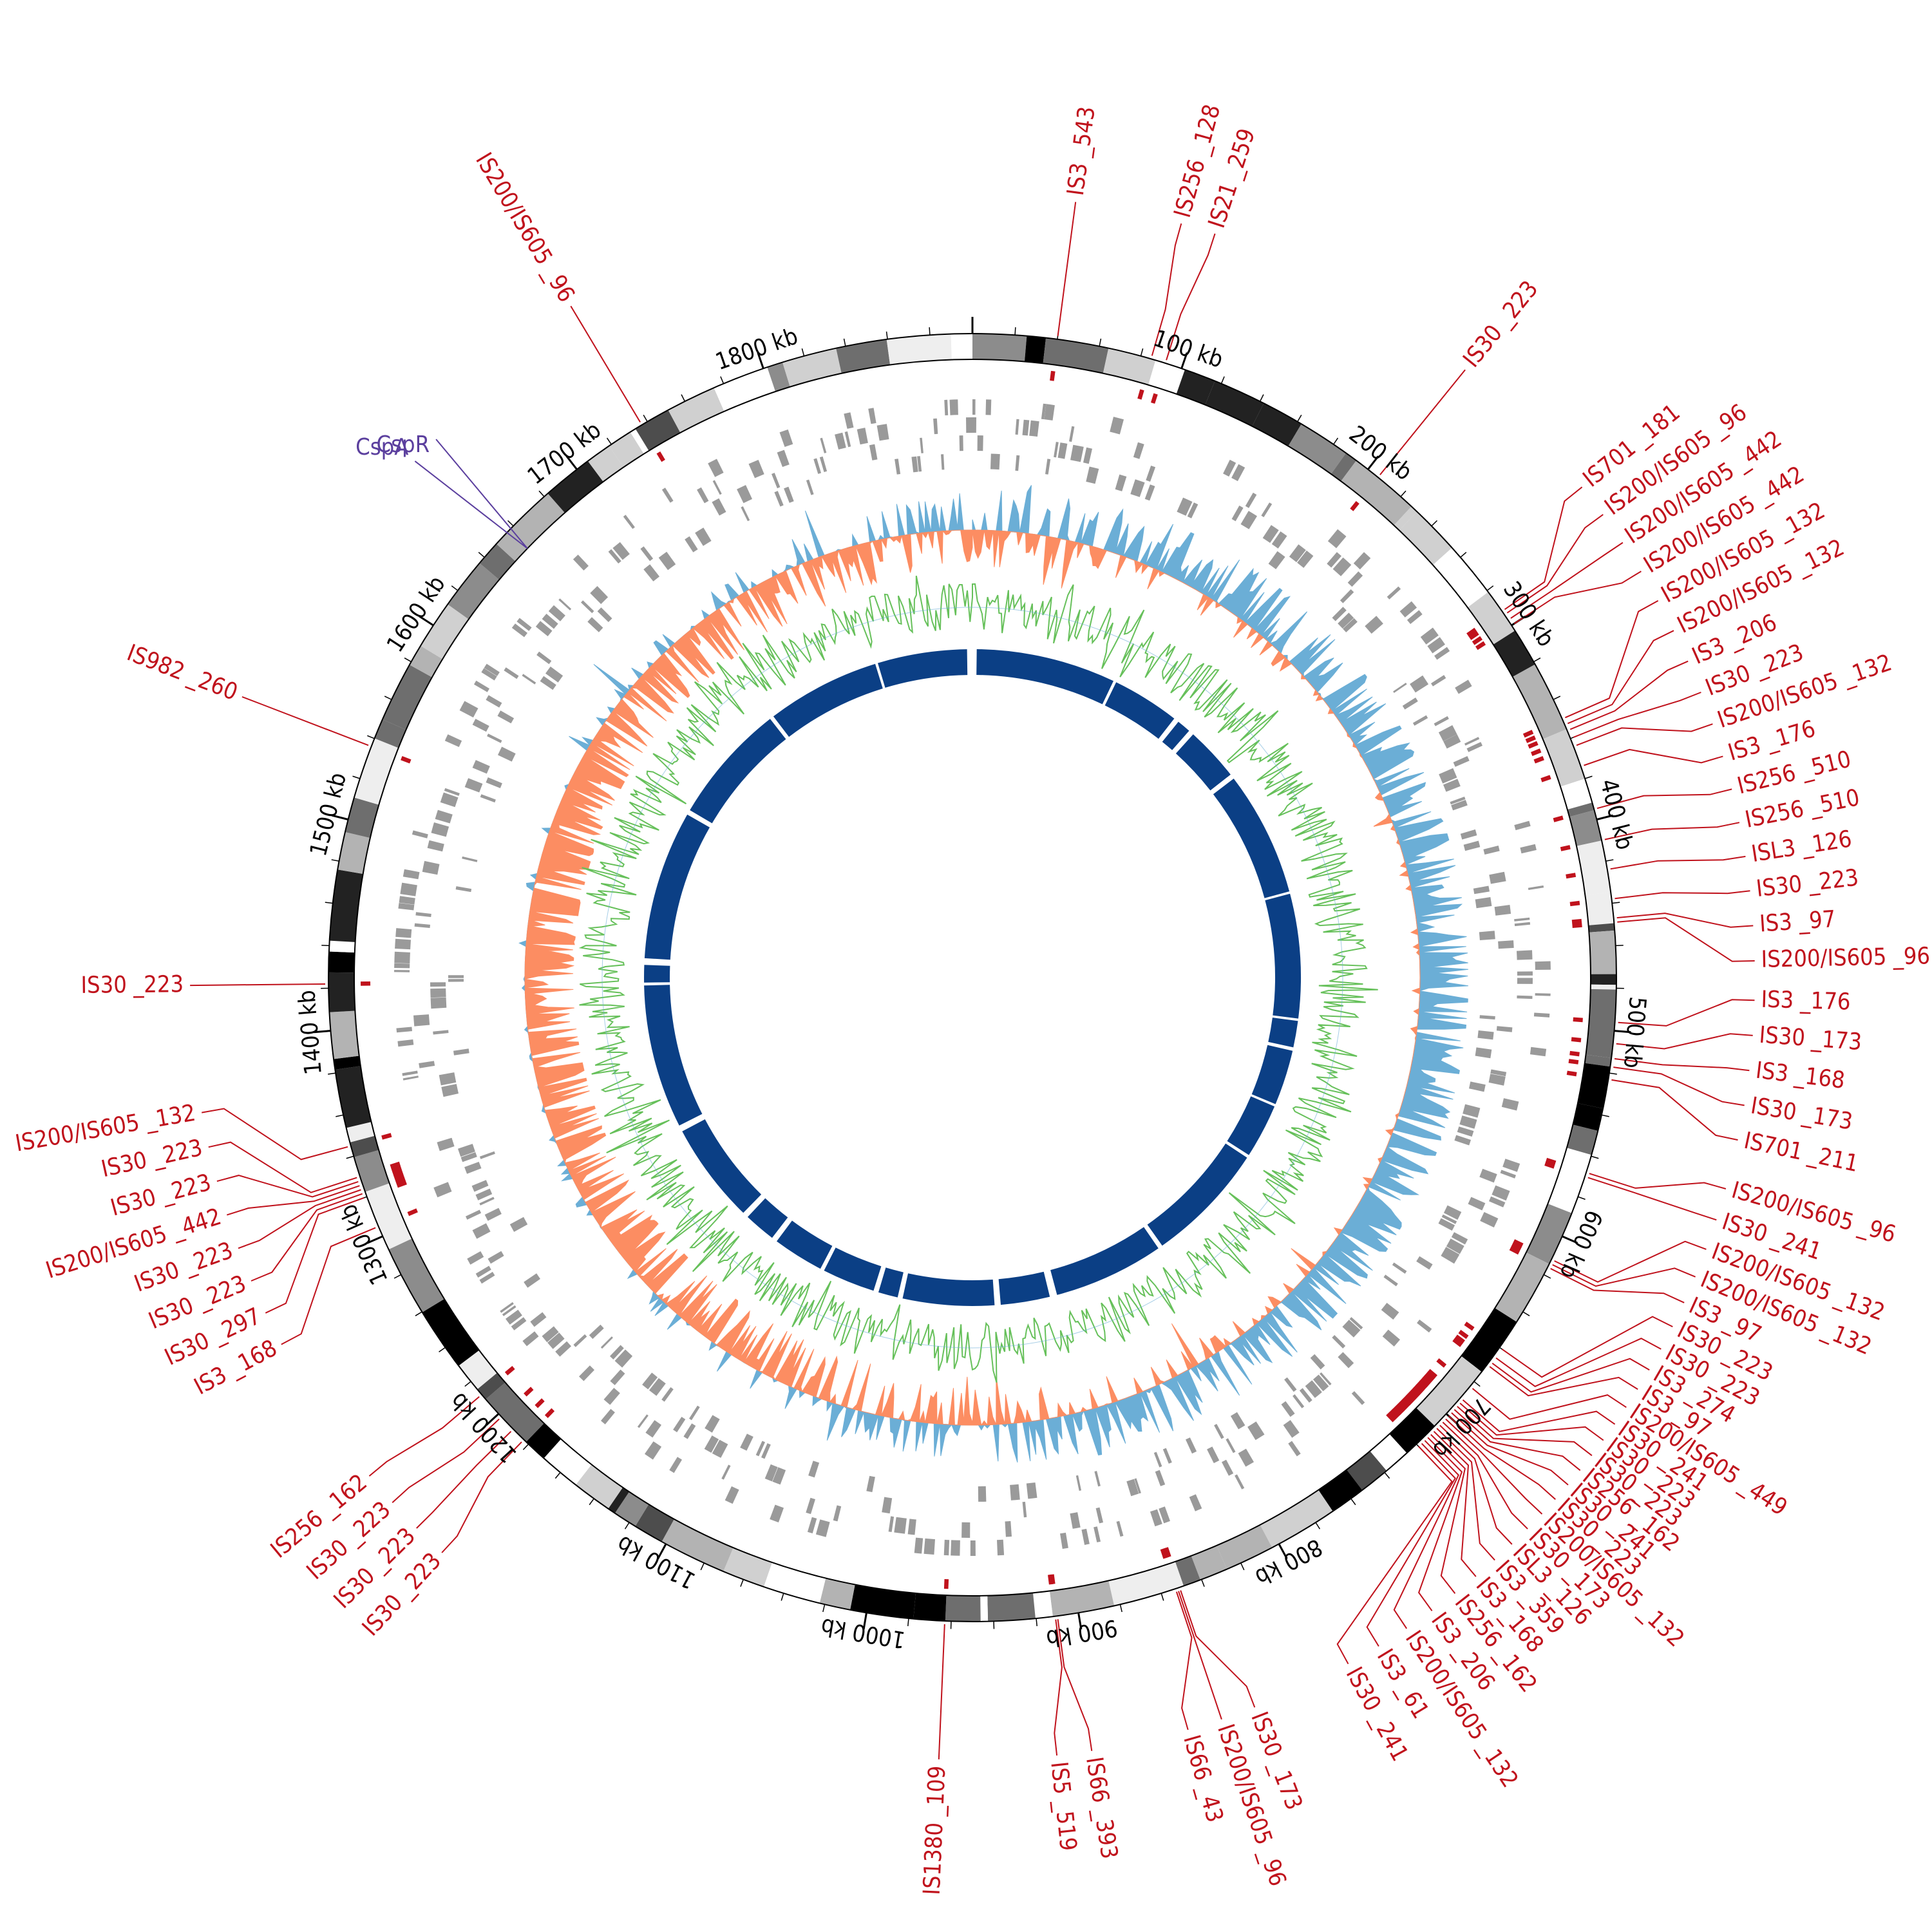 The height and width of the screenshot is (1932, 1932). Describe the element at coordinates (310, 1032) in the screenshot. I see `scale-label: 1400 kb` at that location.